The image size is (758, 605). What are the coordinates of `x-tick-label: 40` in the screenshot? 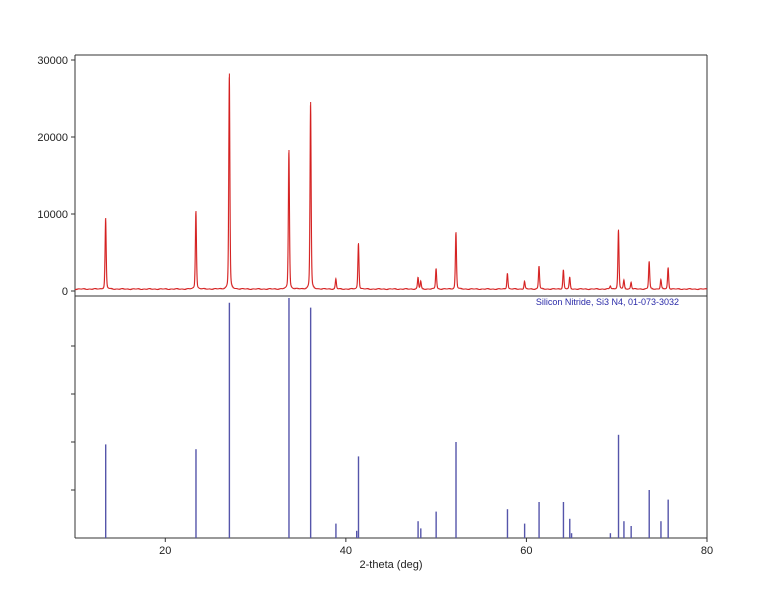 It's located at (346, 551).